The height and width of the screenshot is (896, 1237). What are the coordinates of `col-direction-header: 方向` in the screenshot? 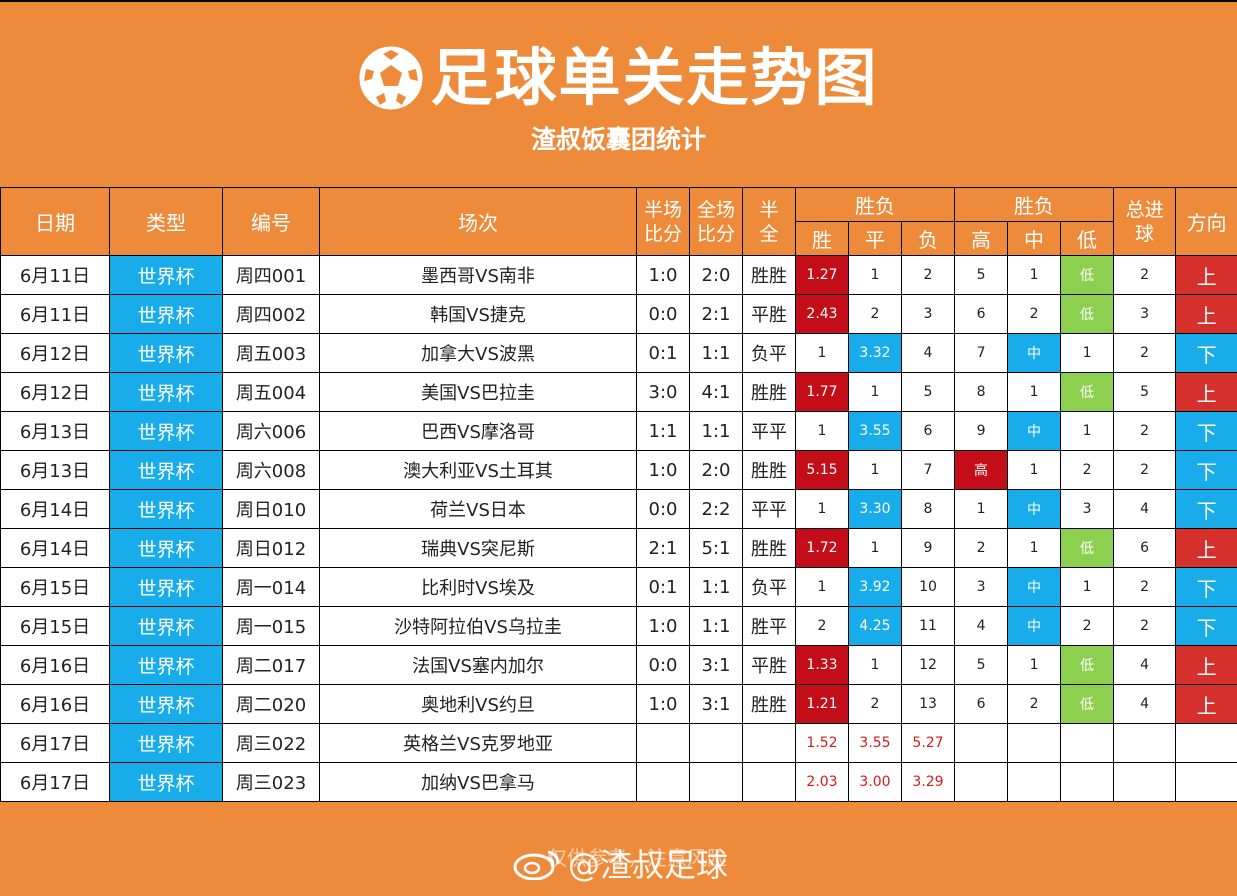 It's located at (1206, 221).